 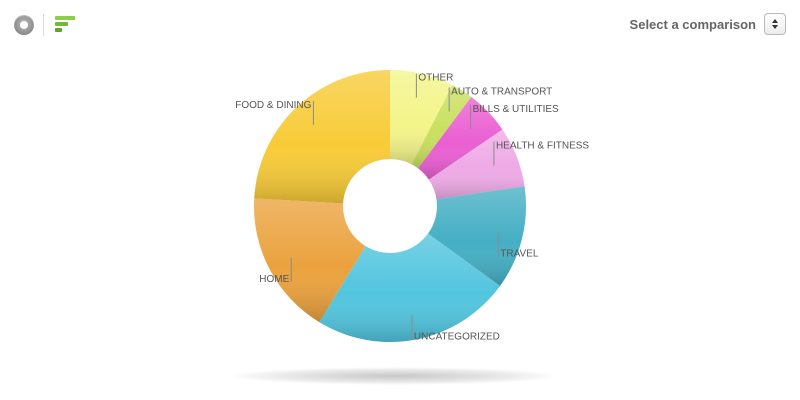 What do you see at coordinates (542, 146) in the screenshot?
I see `label-health-and-fitness: HEALTH & FITNESS` at bounding box center [542, 146].